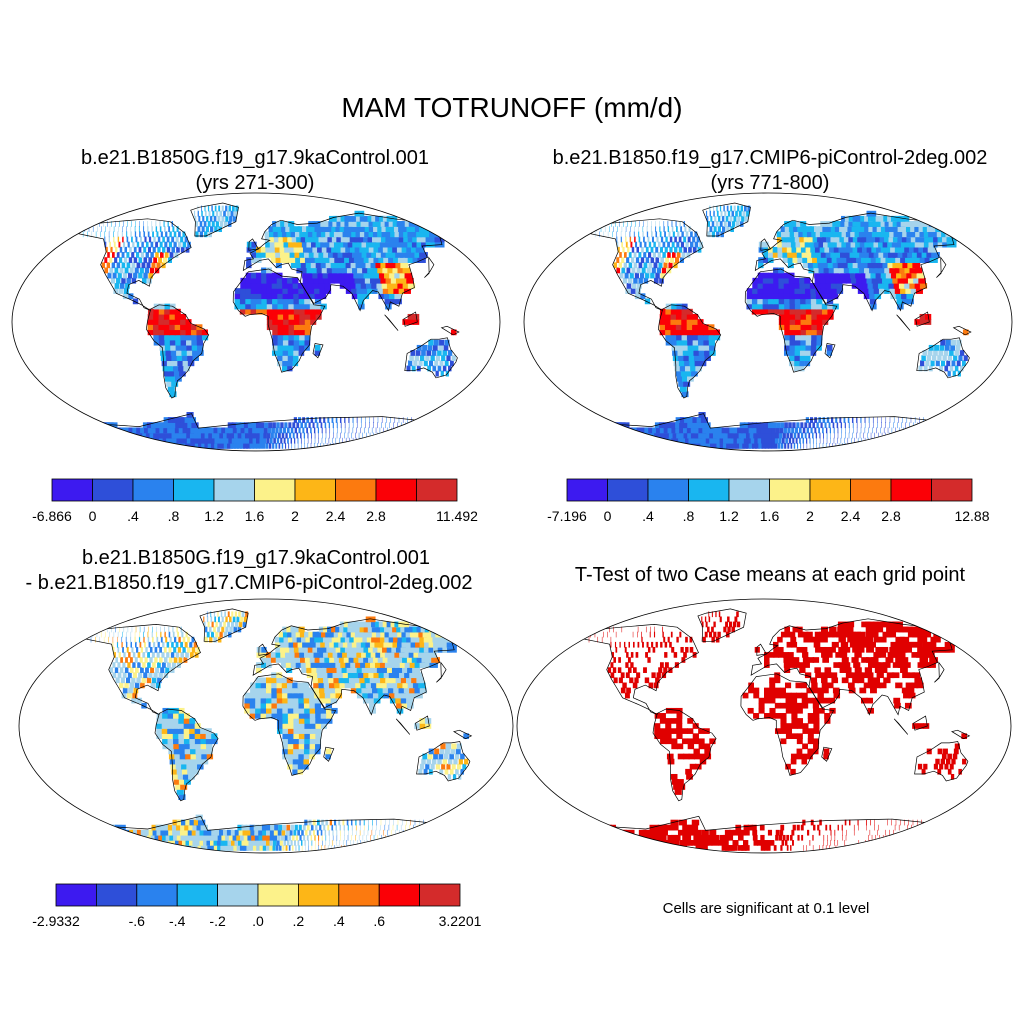 The height and width of the screenshot is (1024, 1024). What do you see at coordinates (255, 158) in the screenshot?
I see `panel-1-title-line1: b.e21.B1850G.f19_g17.9kaControl.001` at bounding box center [255, 158].